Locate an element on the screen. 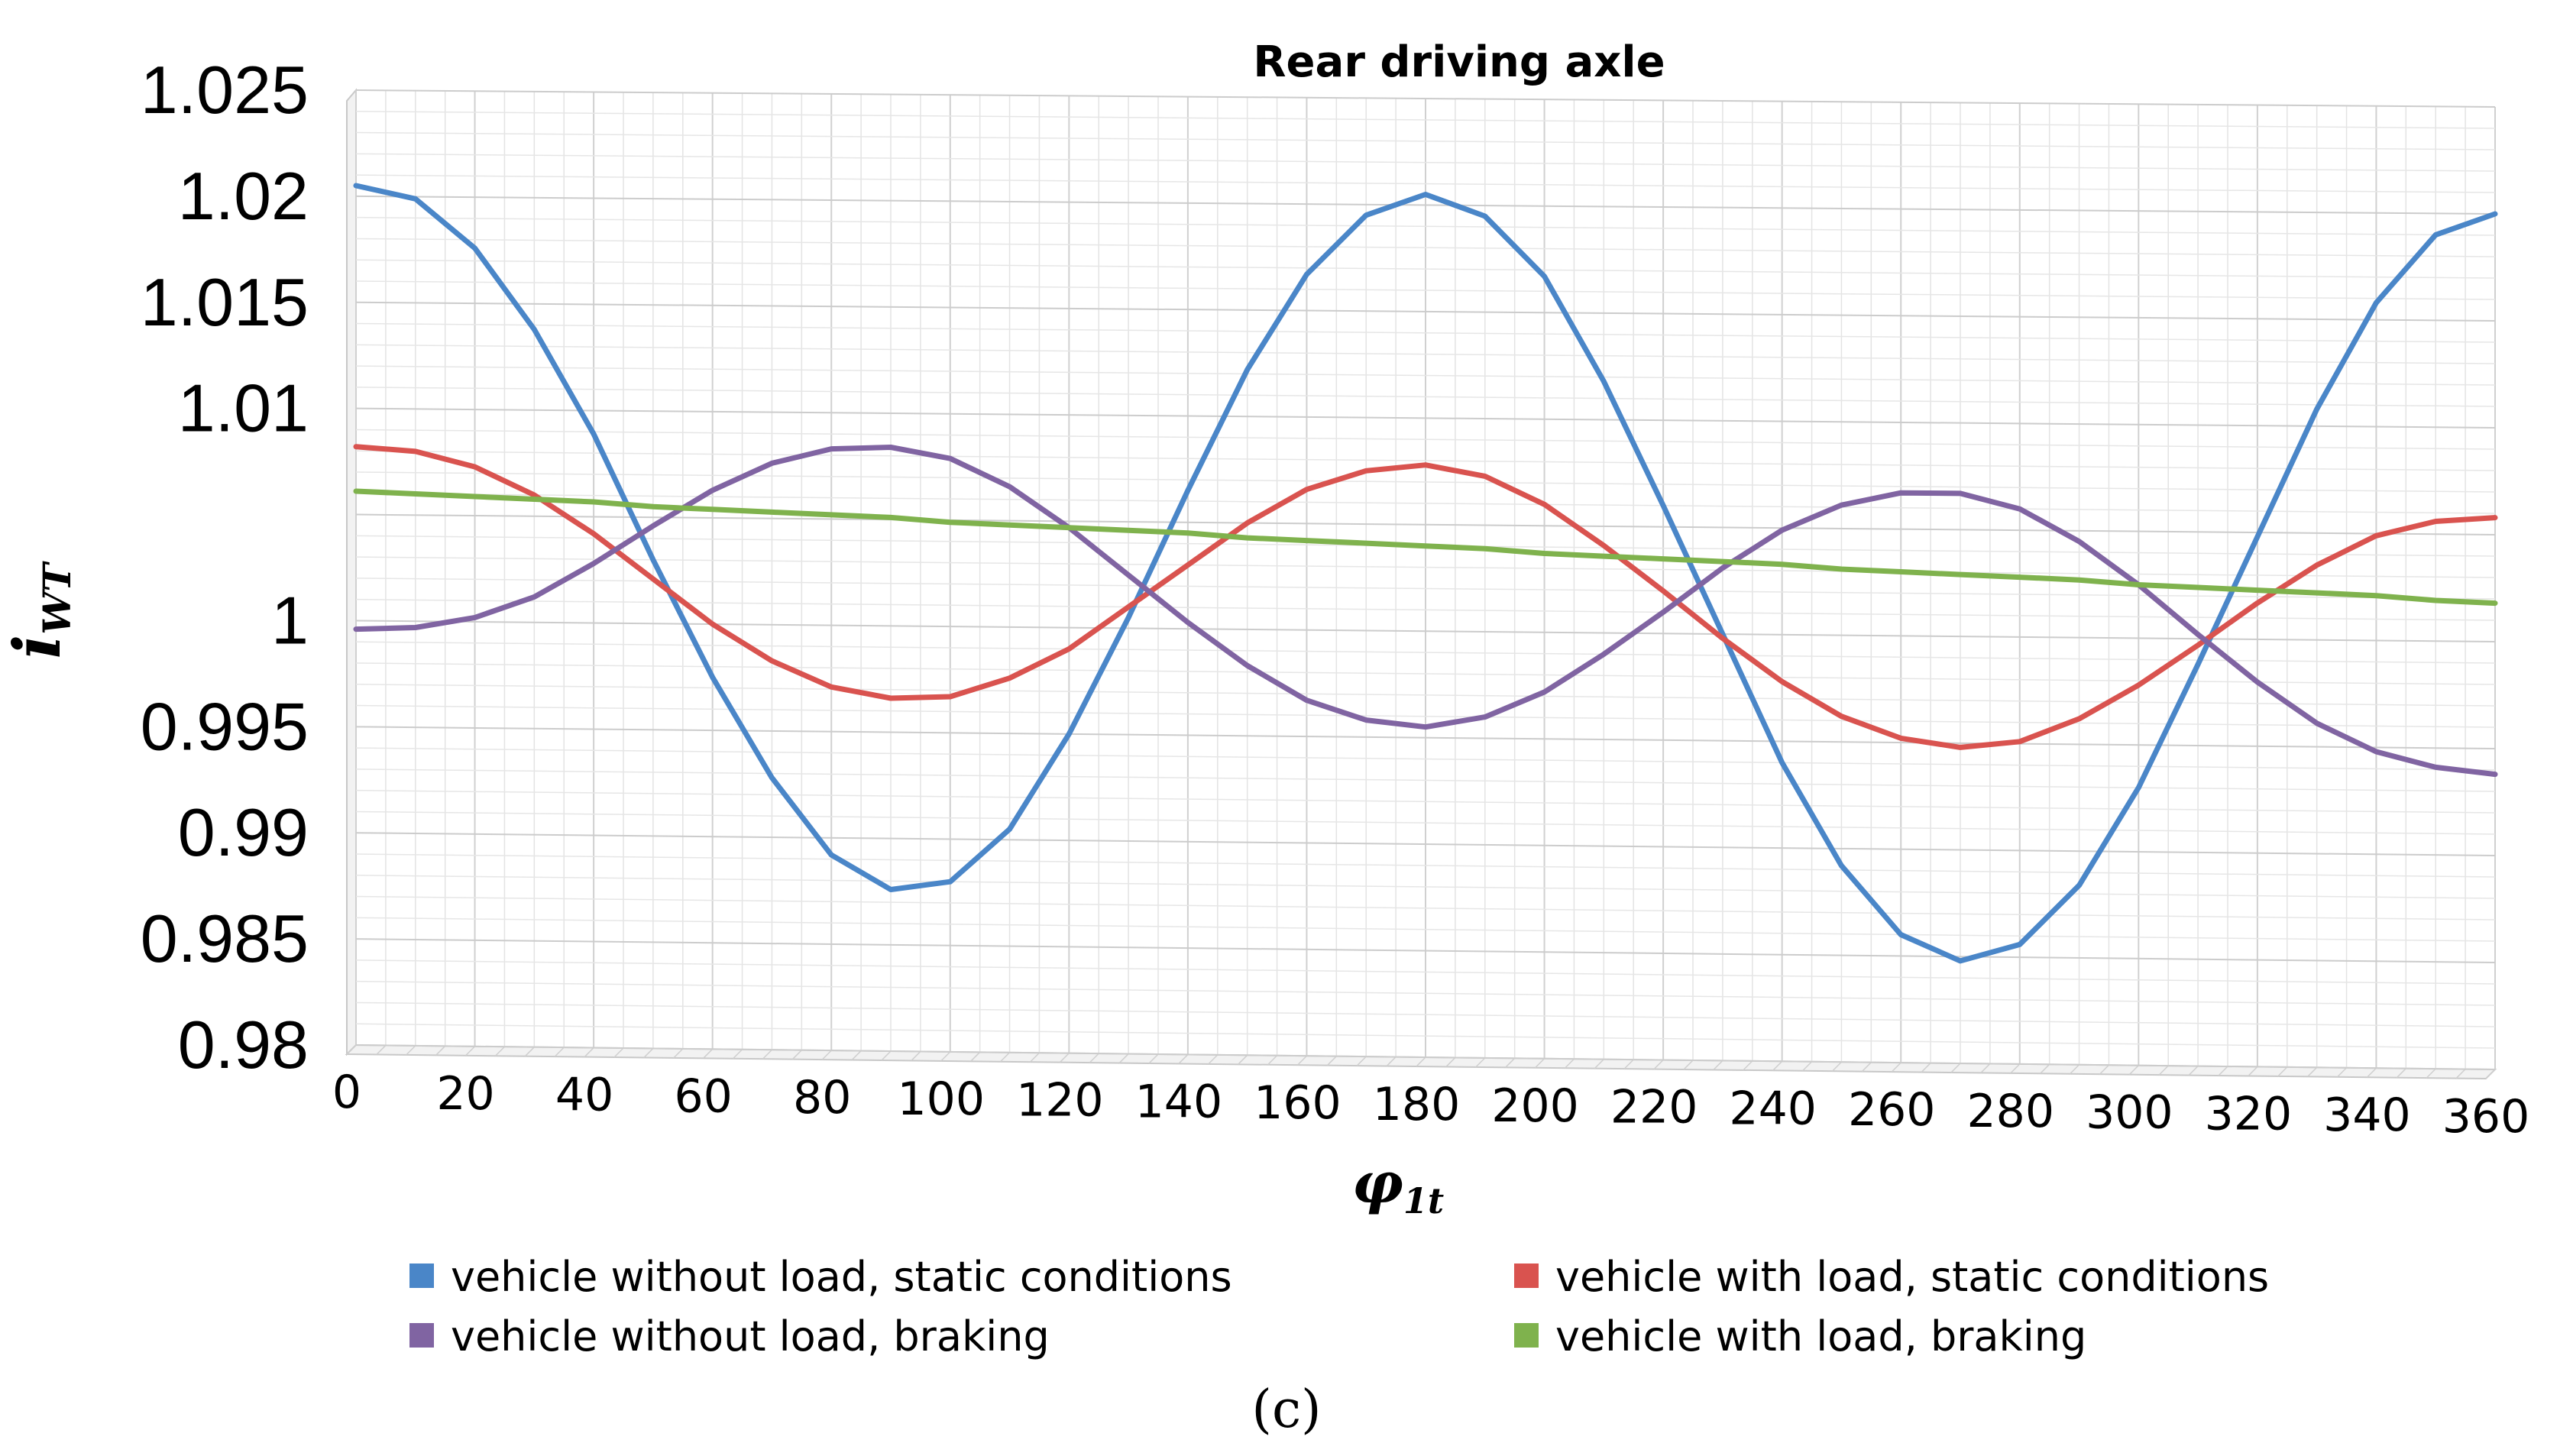 This screenshot has width=2573, height=1456. y-axis-label: iWT is located at coordinates (39, 610).